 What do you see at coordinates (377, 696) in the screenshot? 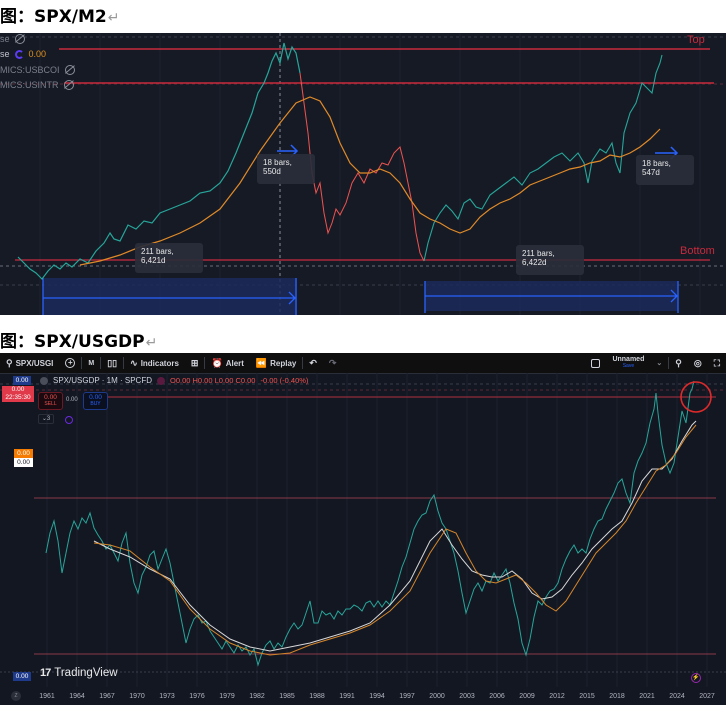
I see `x-tick: 1994` at bounding box center [377, 696].